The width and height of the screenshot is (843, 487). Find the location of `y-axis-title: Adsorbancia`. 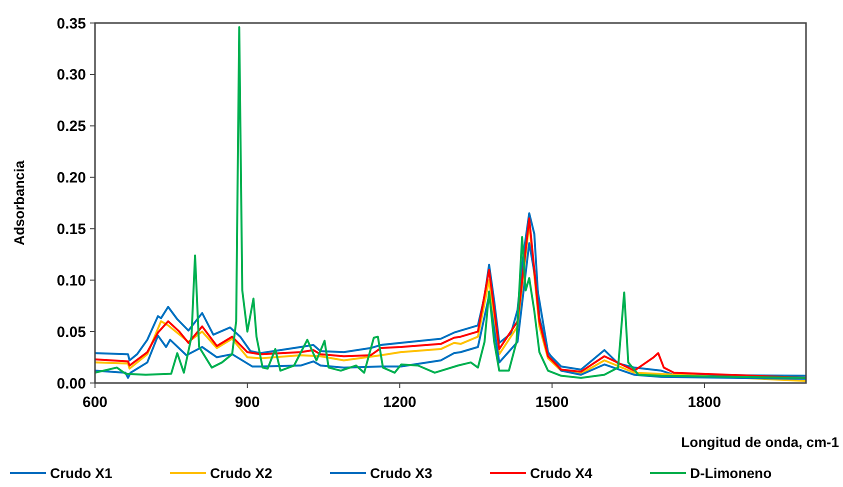

y-axis-title: Adsorbancia is located at coordinates (19, 203).